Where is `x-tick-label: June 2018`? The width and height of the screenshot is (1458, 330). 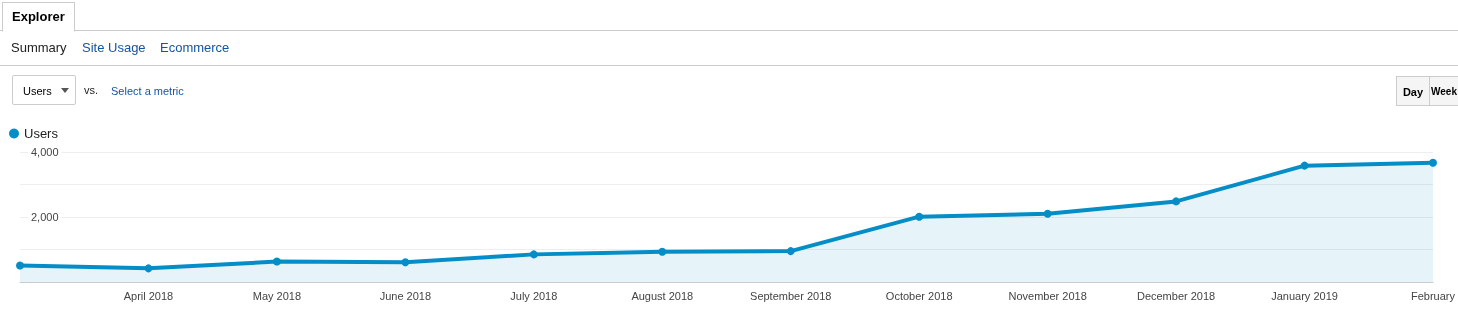
x-tick-label: June 2018 is located at coordinates (405, 295).